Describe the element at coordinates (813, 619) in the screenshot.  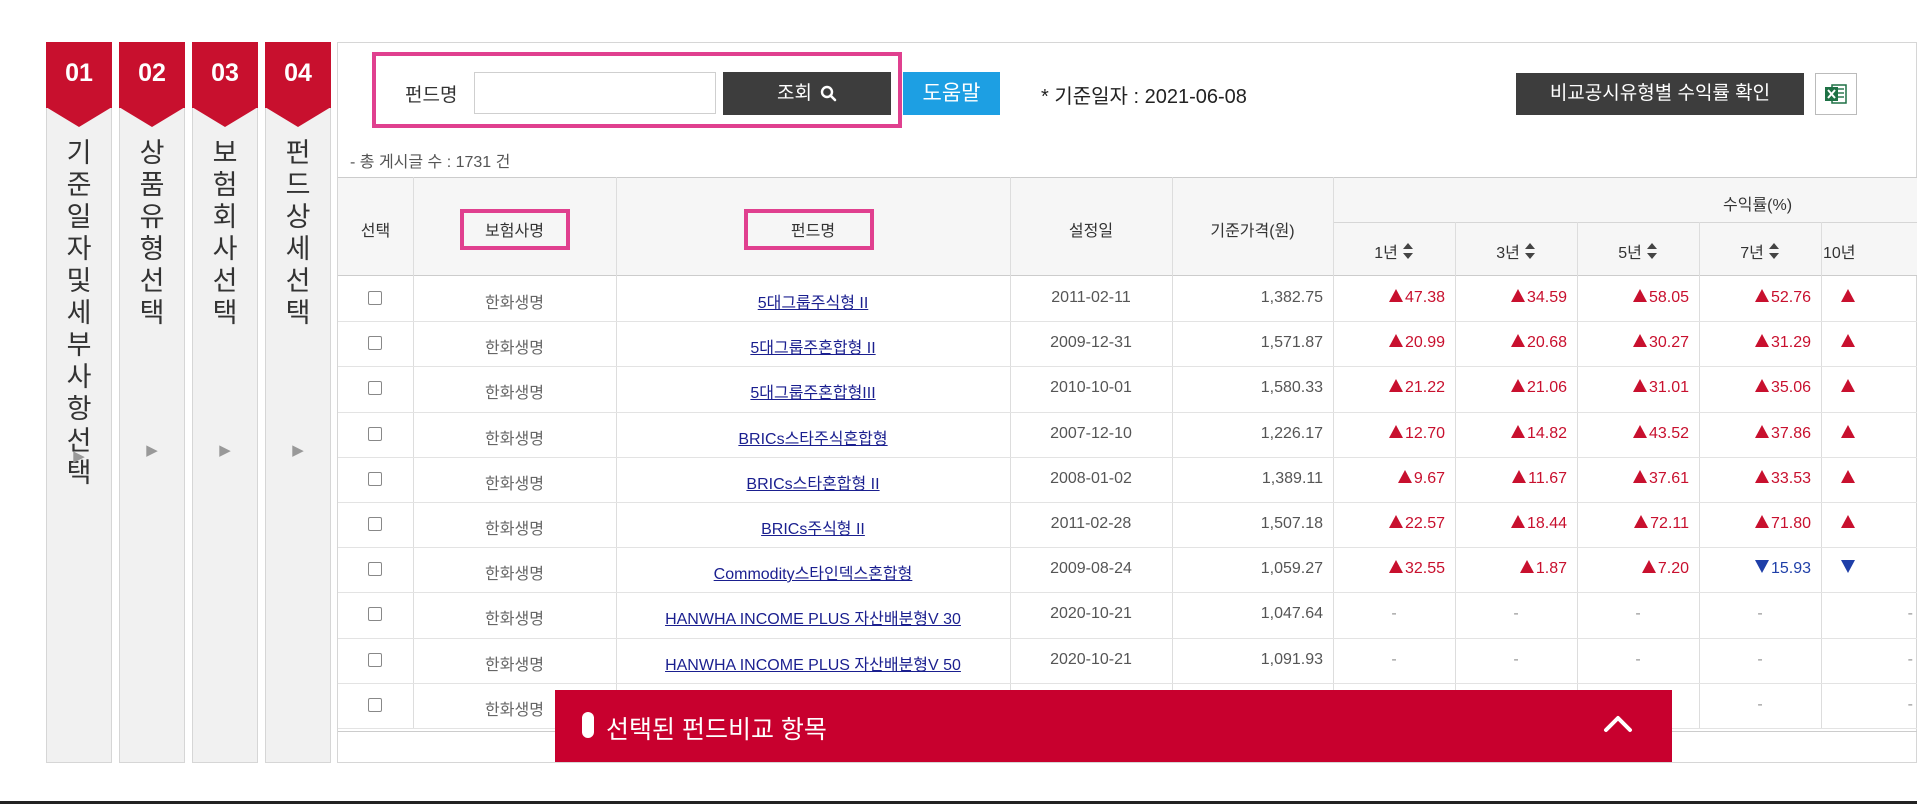
I see `fund-name-link: HANWHA INCOME PLUS 자산배분형V 30` at that location.